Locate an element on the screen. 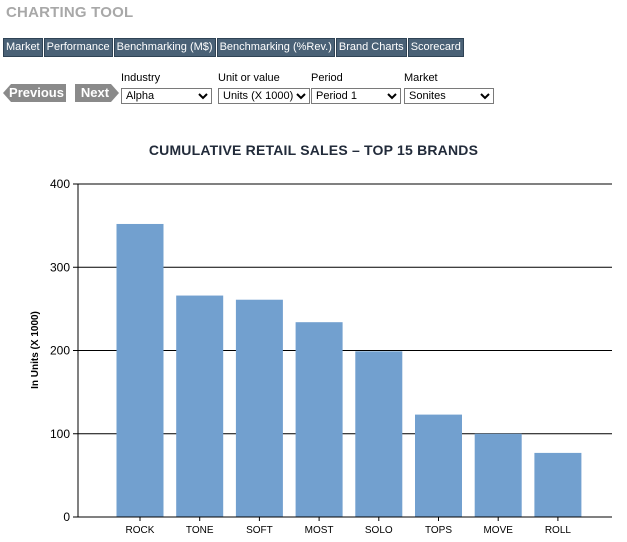 The height and width of the screenshot is (542, 627). x-tick-label: MOST is located at coordinates (319, 530).